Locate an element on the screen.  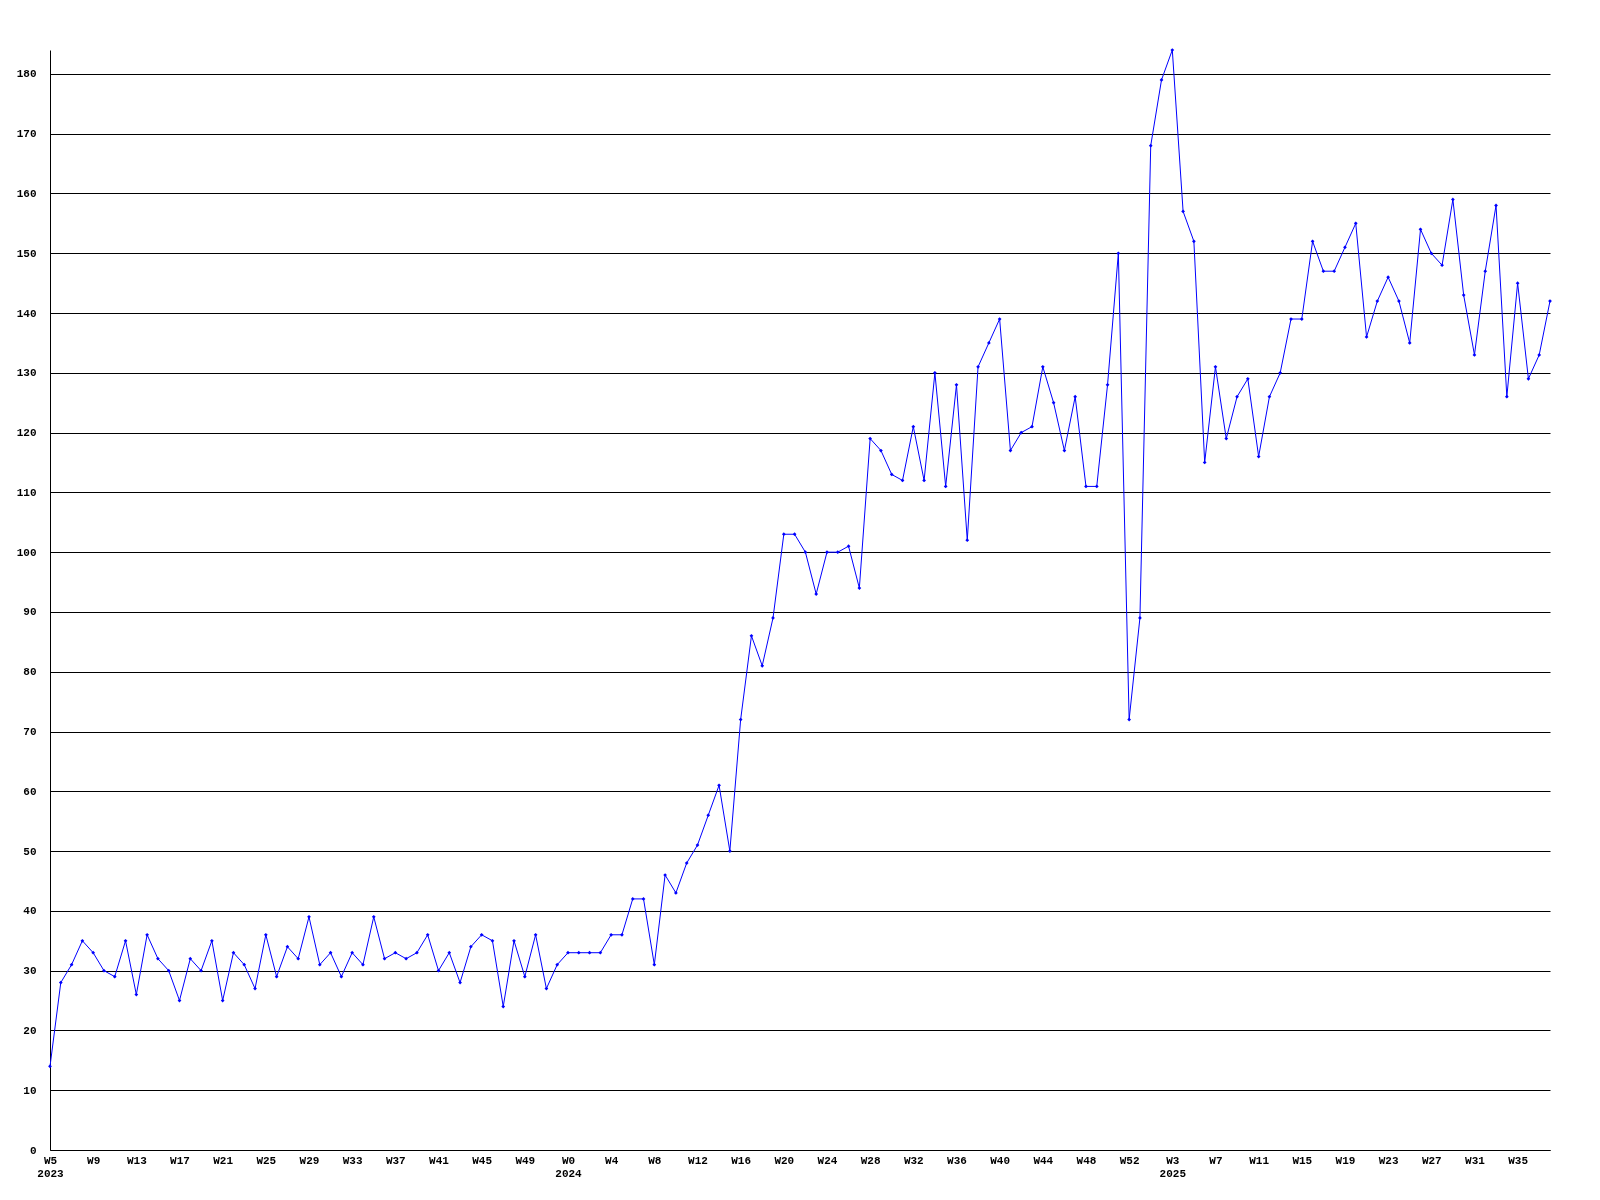
y-tick-label: 20 is located at coordinates (30, 1030).